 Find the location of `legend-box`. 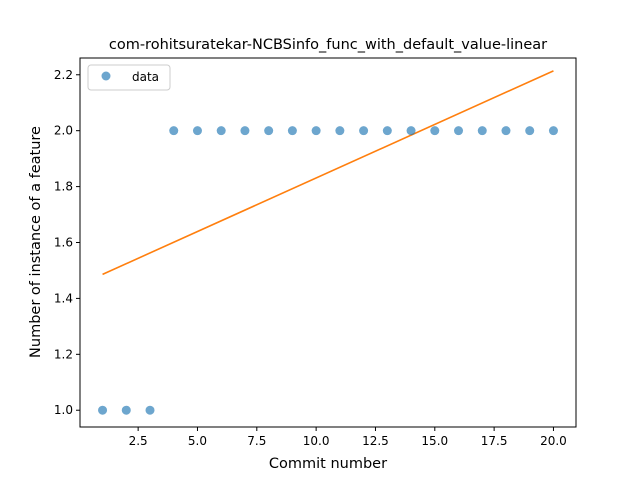

legend-box is located at coordinates (129, 77).